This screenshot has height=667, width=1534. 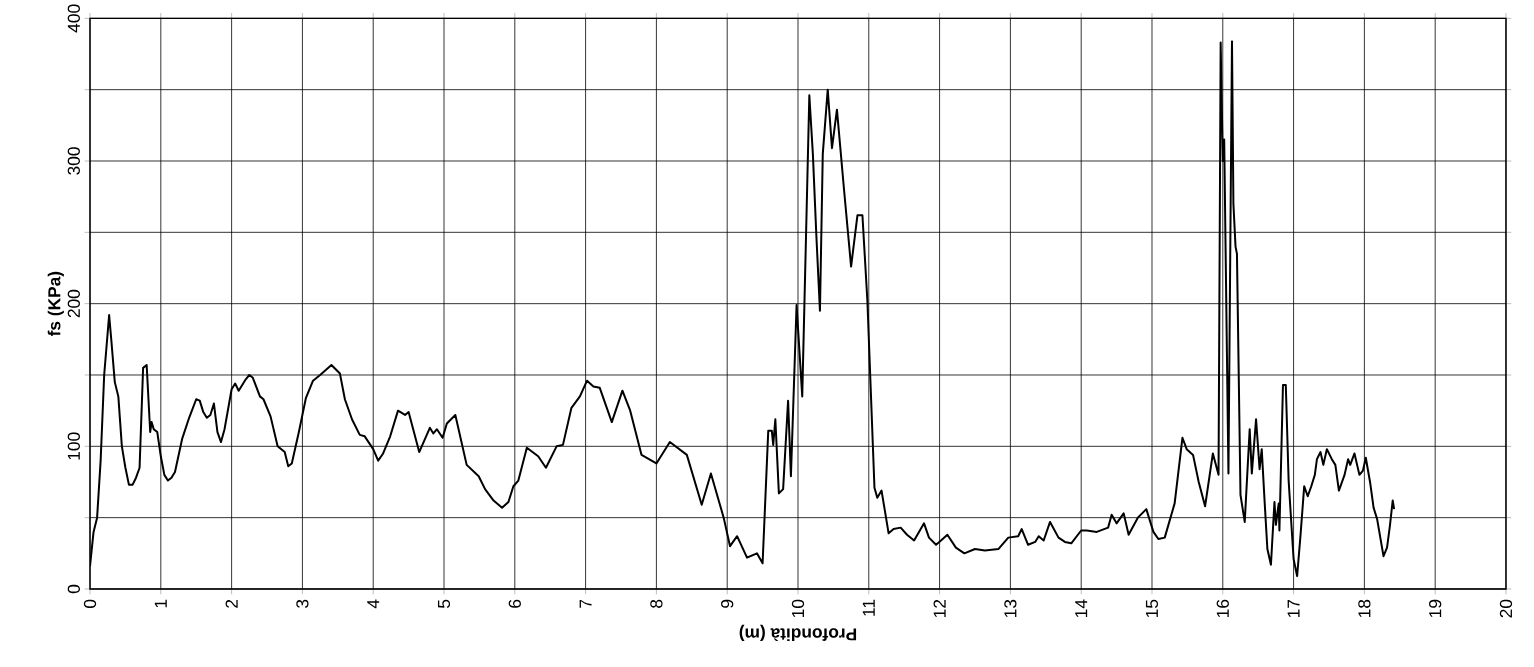 I want to click on y-tick-label: 400, so click(x=73, y=18).